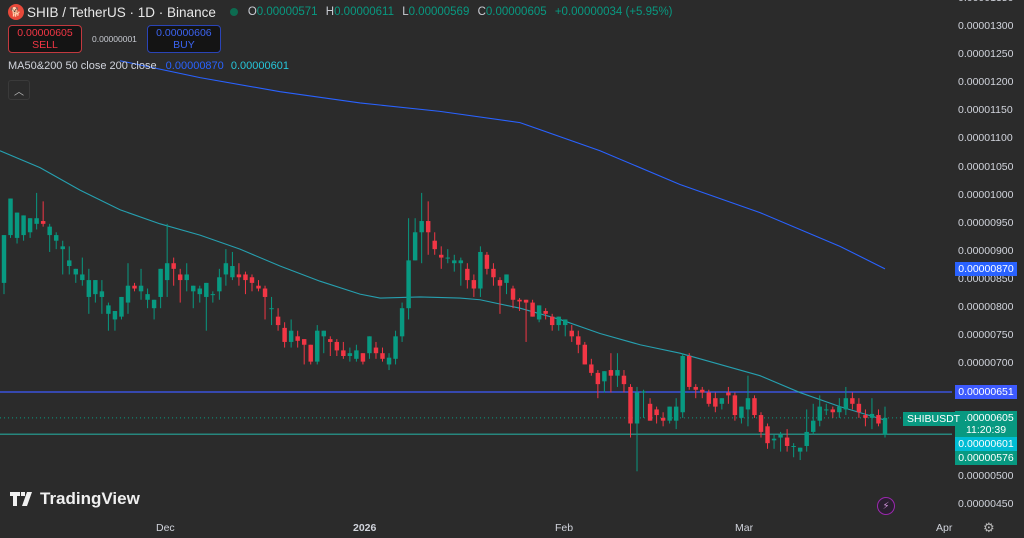  What do you see at coordinates (986, 430) in the screenshot?
I see `candle-countdown: 11:20:39` at bounding box center [986, 430].